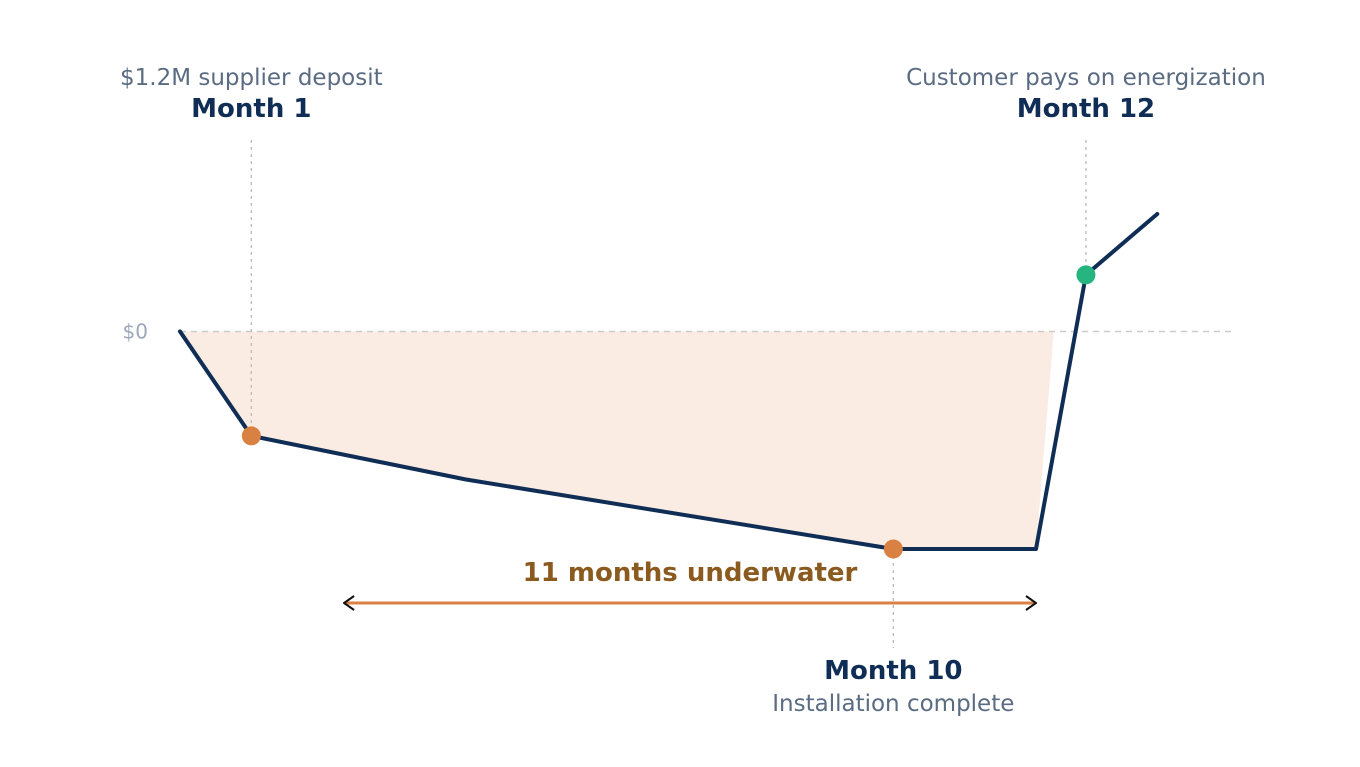  What do you see at coordinates (1086, 109) in the screenshot?
I see `milestone-month-3: Month 12` at bounding box center [1086, 109].